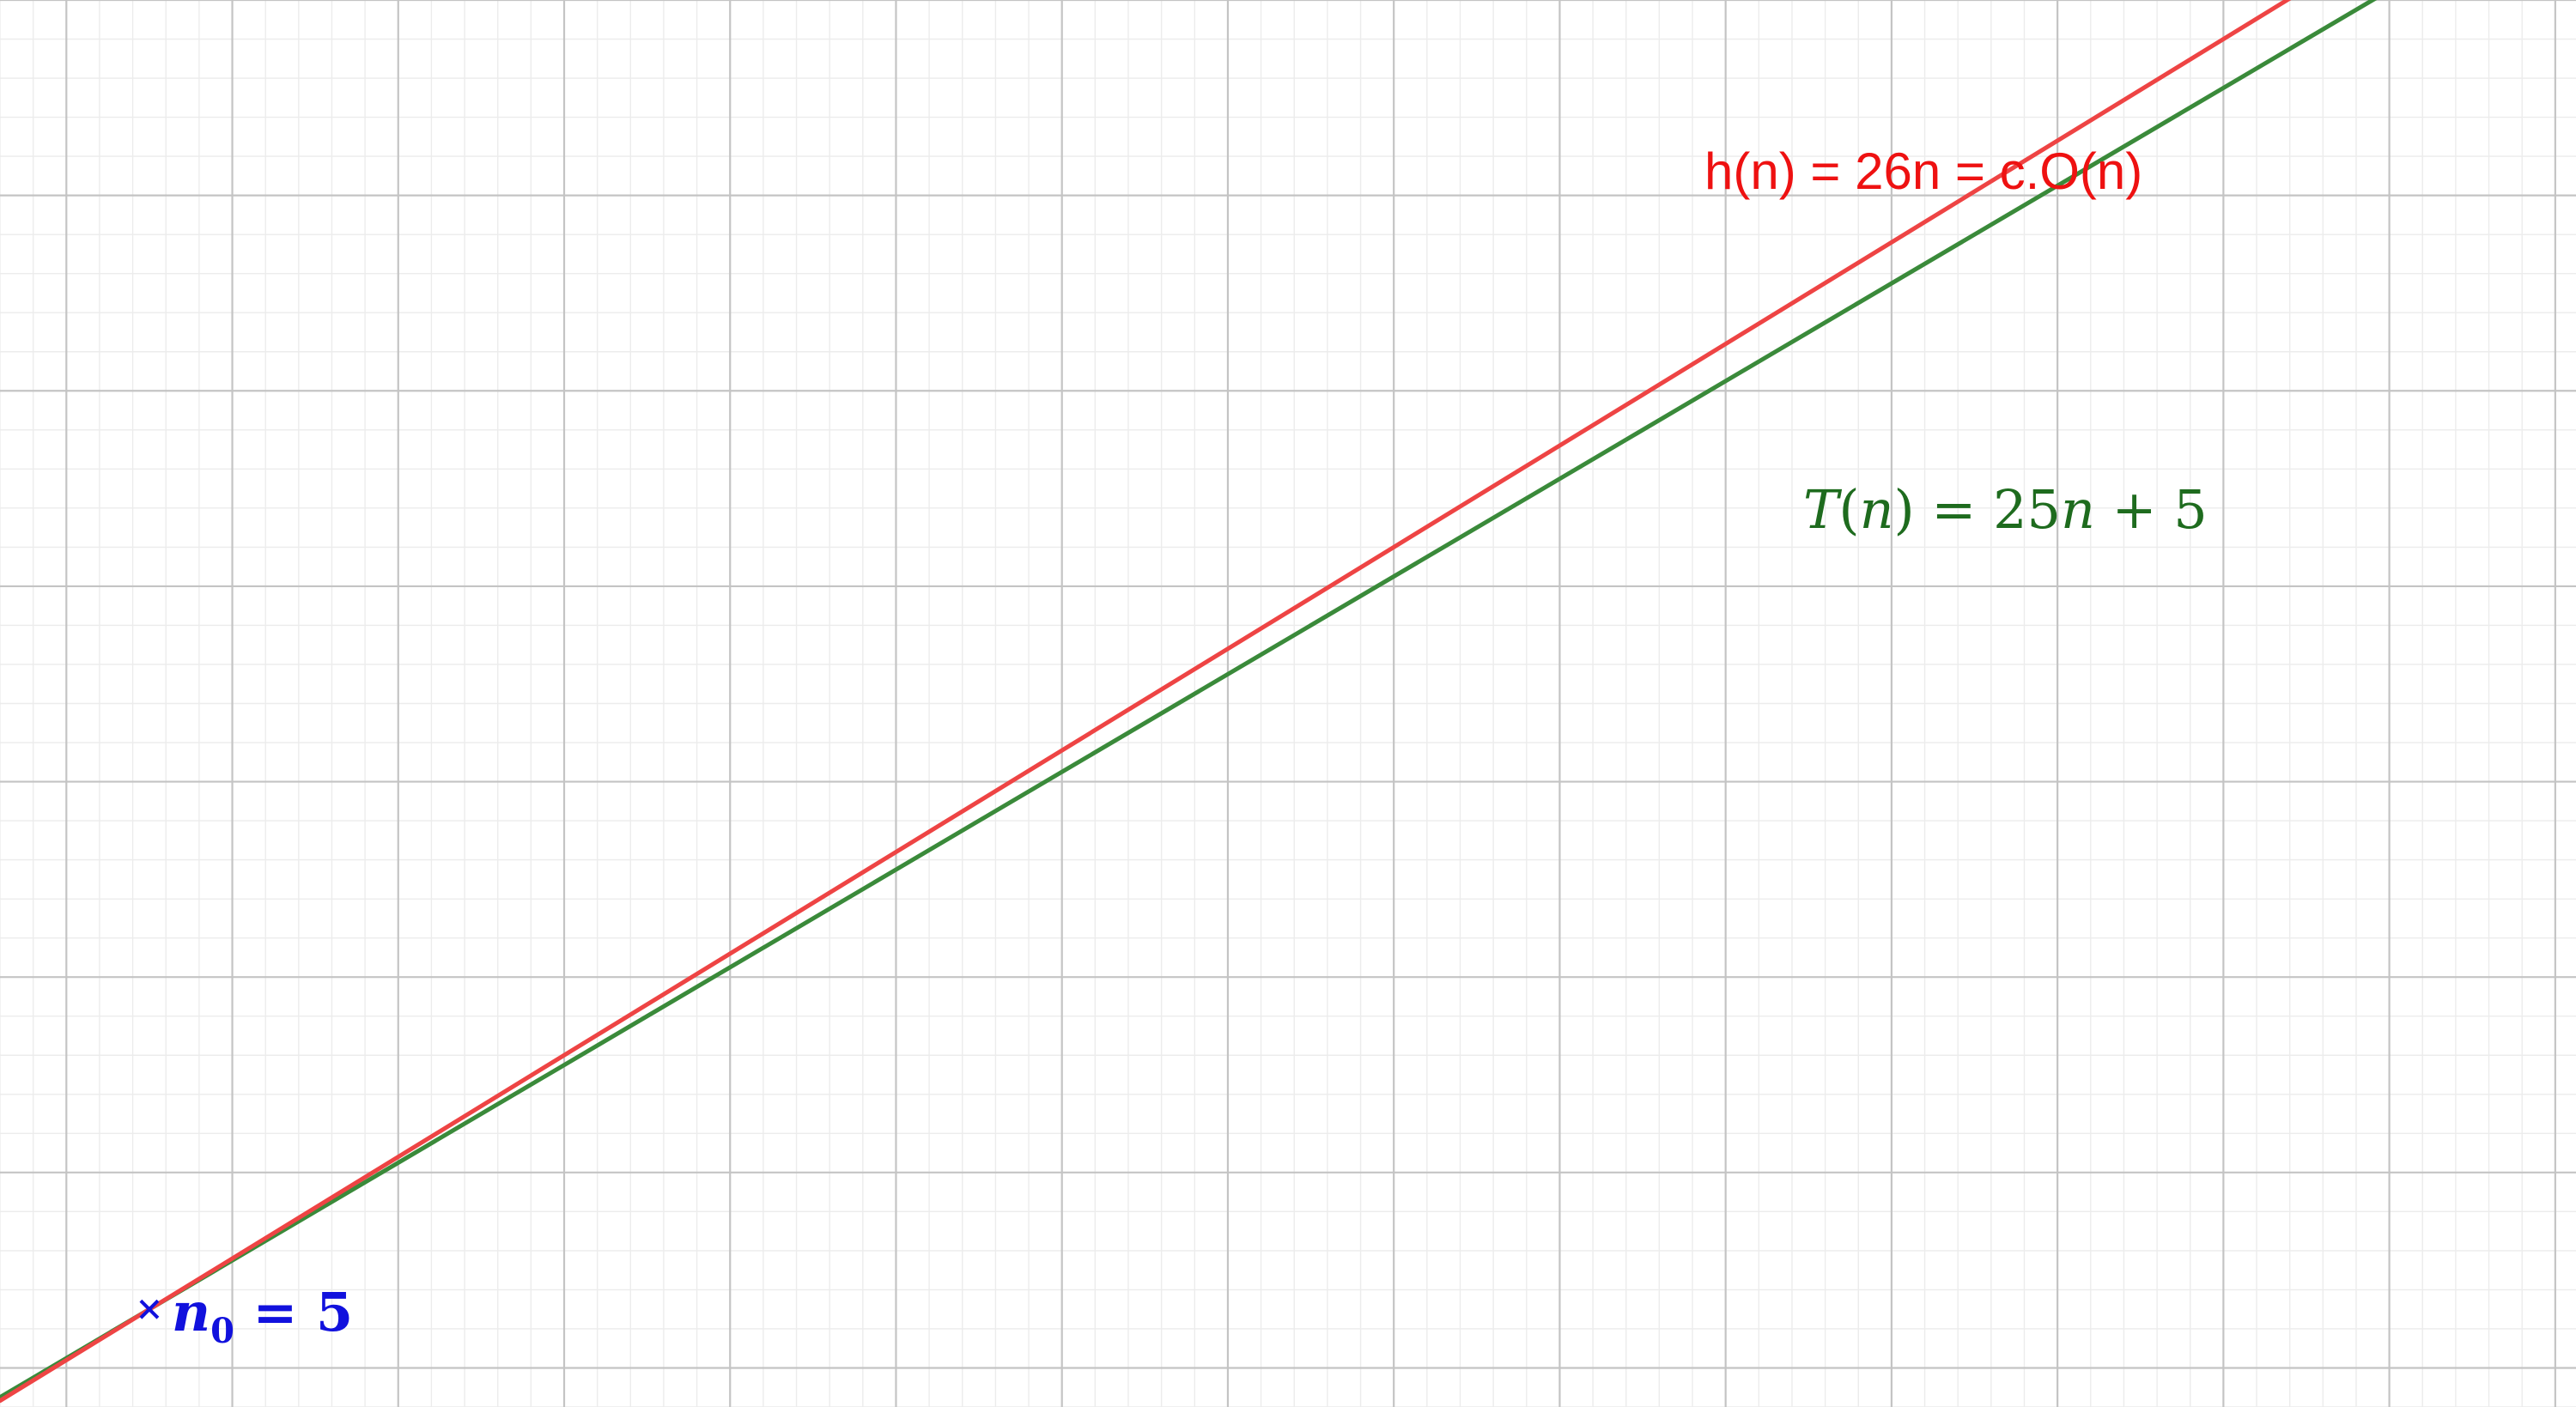  What do you see at coordinates (1904, 509) in the screenshot?
I see `t-label-close: )` at bounding box center [1904, 509].